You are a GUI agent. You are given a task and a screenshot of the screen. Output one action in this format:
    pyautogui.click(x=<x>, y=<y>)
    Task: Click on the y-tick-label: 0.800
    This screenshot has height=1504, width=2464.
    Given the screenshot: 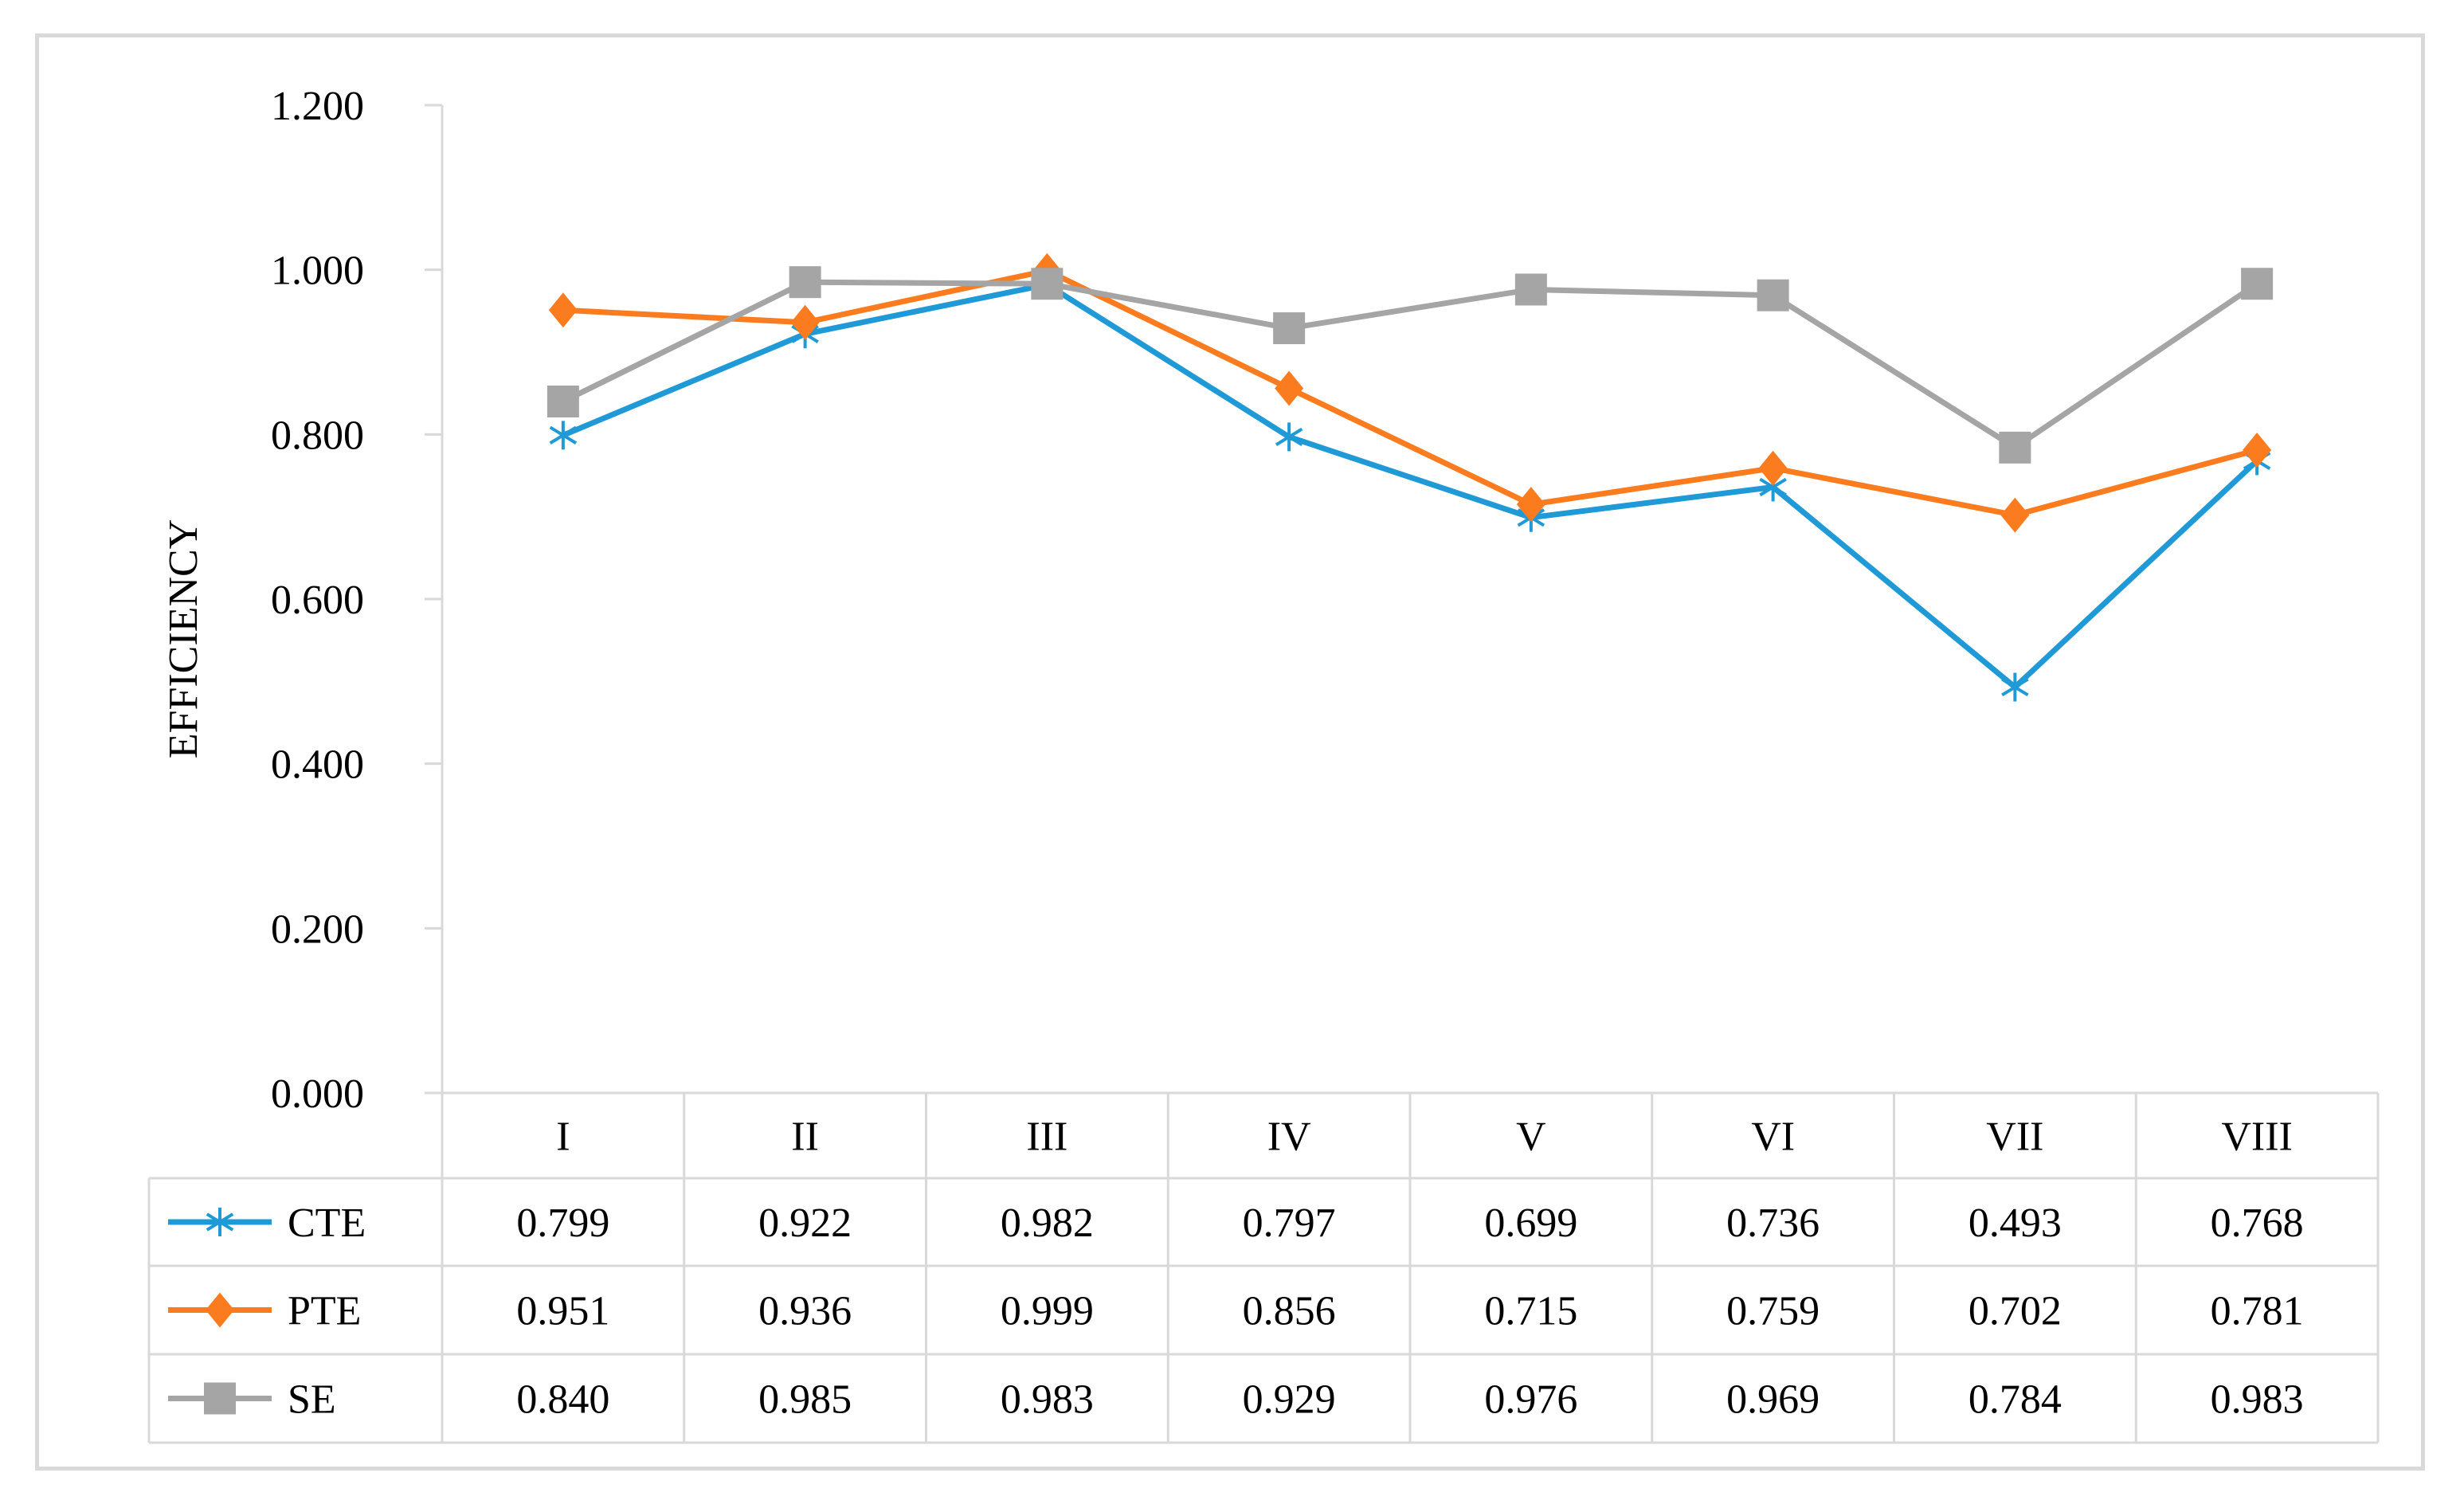 What is the action you would take?
    pyautogui.click(x=317, y=435)
    